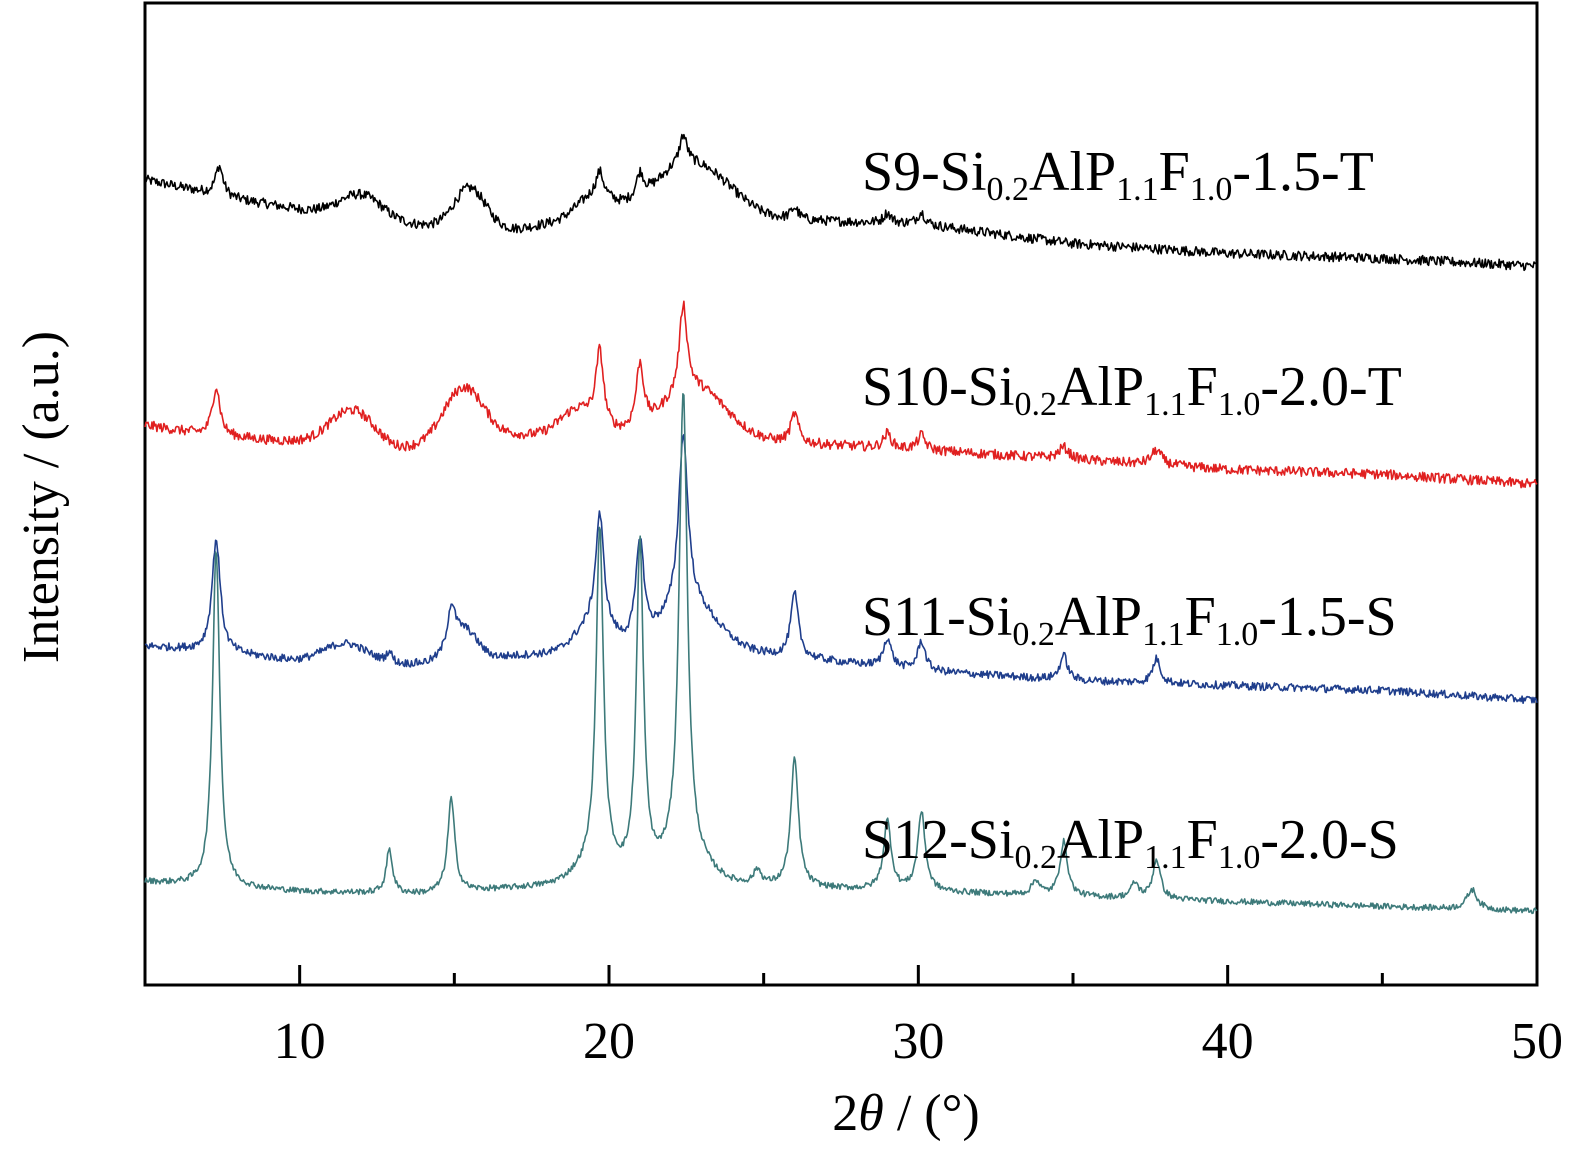 This screenshot has width=1573, height=1158. I want to click on x-tick-label: 50, so click(1537, 1041).